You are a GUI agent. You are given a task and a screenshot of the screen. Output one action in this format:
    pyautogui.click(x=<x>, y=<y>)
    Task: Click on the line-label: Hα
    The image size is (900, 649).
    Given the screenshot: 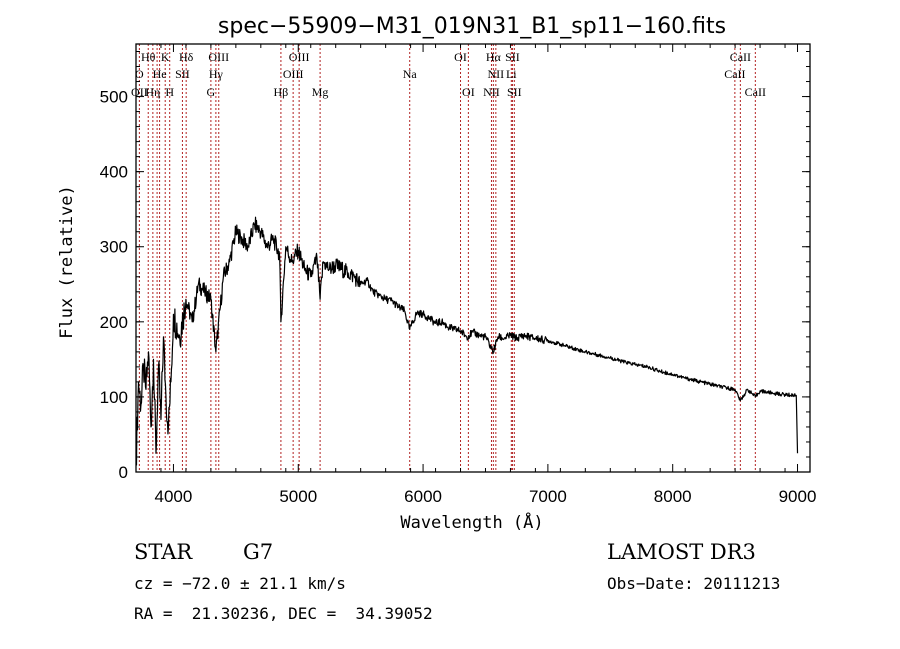 What is the action you would take?
    pyautogui.click(x=494, y=57)
    